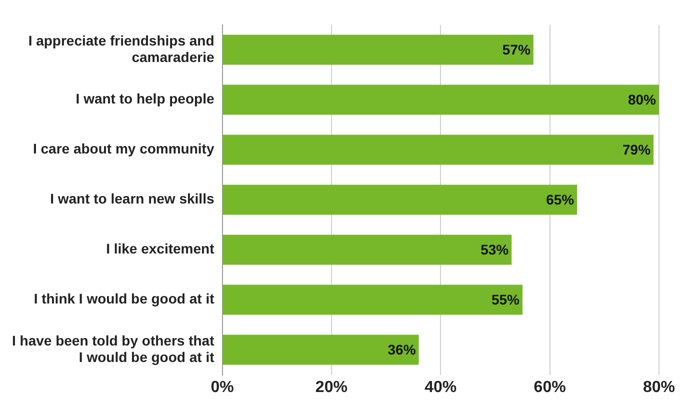 This screenshot has height=404, width=681. What do you see at coordinates (402, 350) in the screenshot?
I see `data-label: 36%` at bounding box center [402, 350].